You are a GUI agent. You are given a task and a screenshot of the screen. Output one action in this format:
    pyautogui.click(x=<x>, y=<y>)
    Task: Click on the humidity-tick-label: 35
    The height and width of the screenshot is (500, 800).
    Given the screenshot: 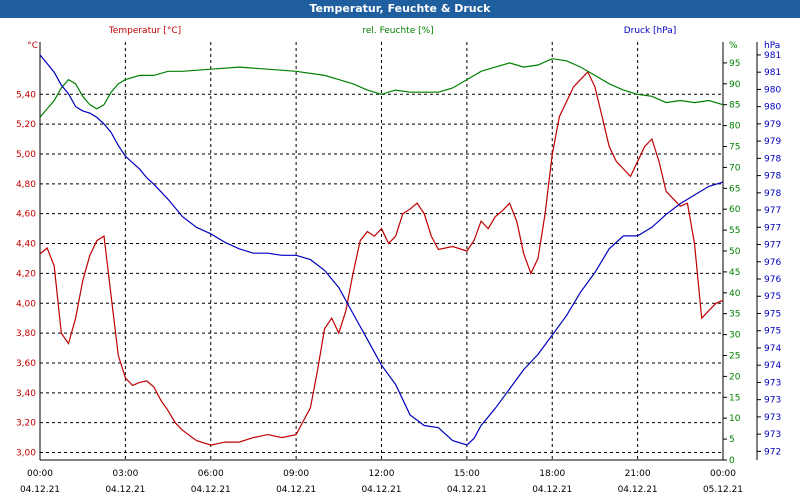 What is the action you would take?
    pyautogui.click(x=734, y=315)
    